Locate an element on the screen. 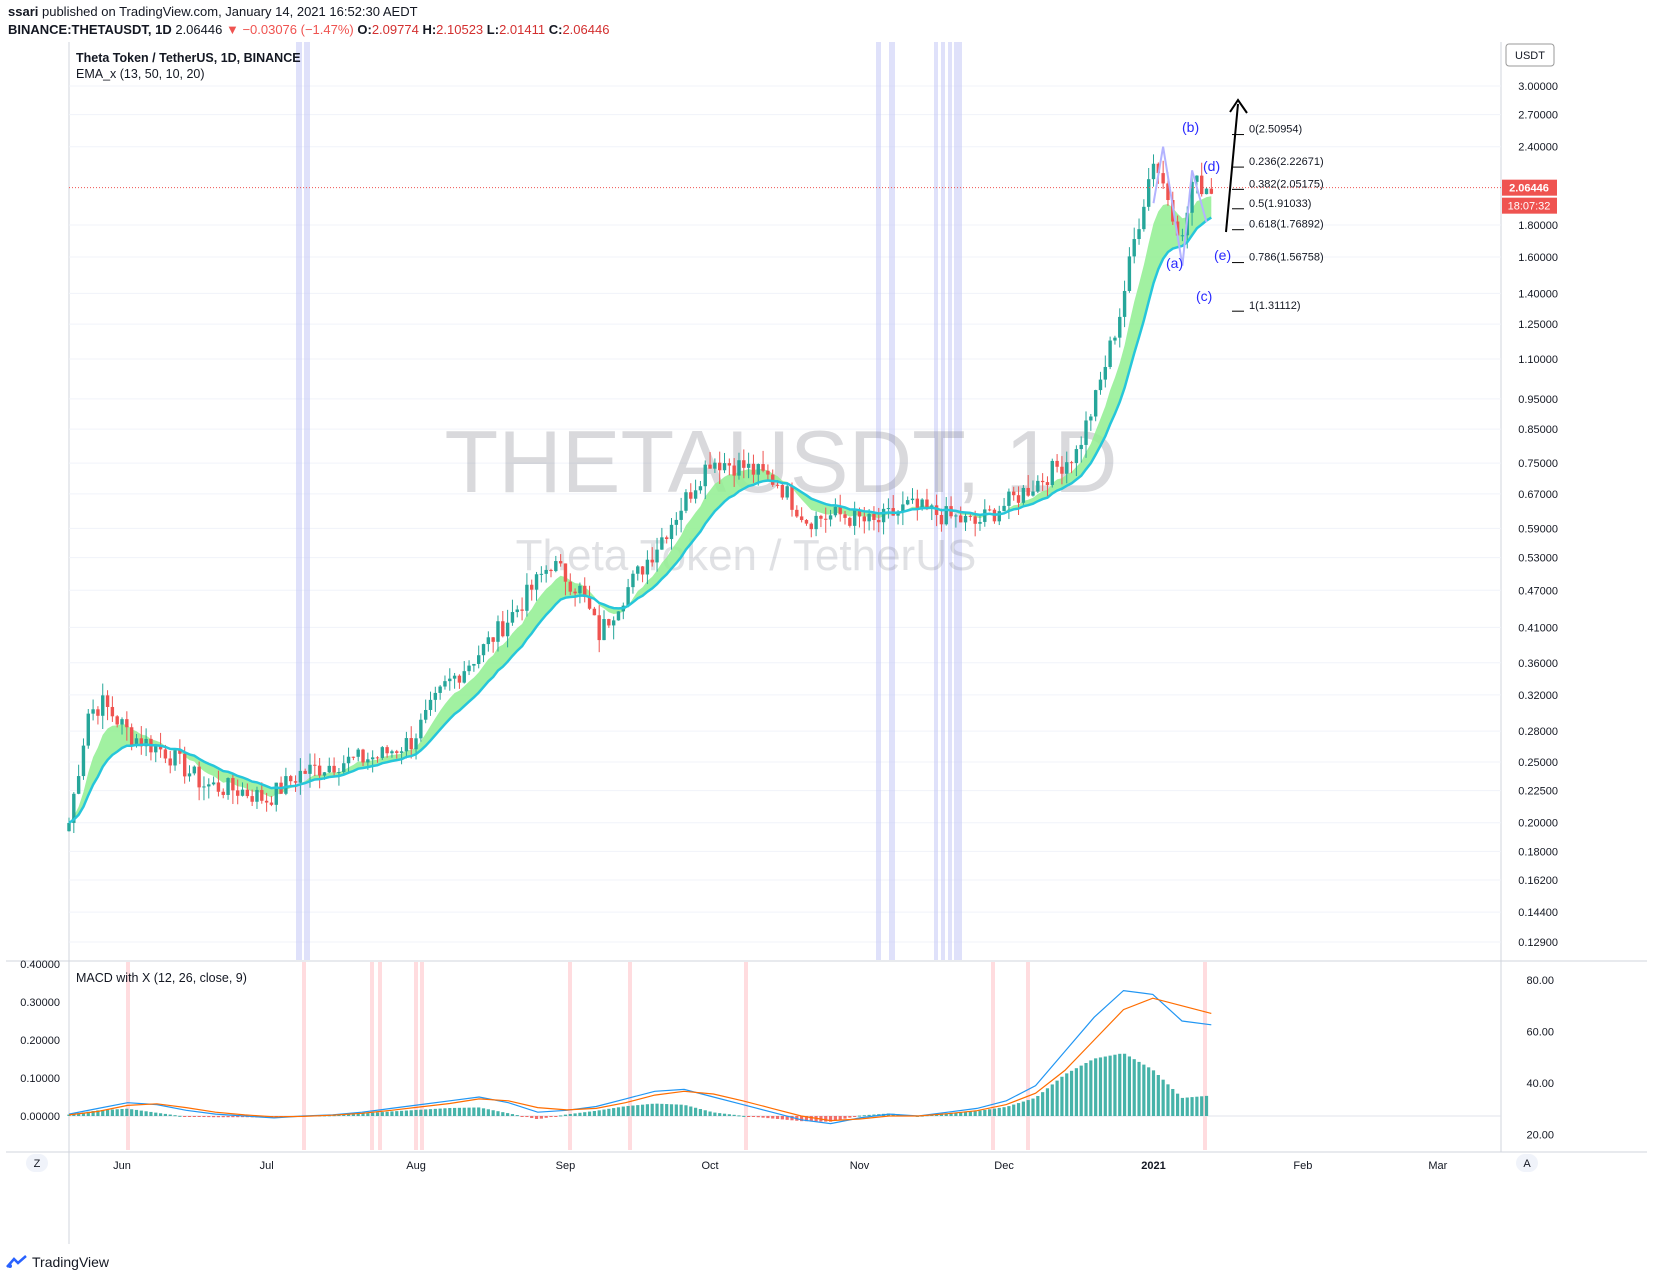 The width and height of the screenshot is (1653, 1280). close-label: C: is located at coordinates (555, 29).